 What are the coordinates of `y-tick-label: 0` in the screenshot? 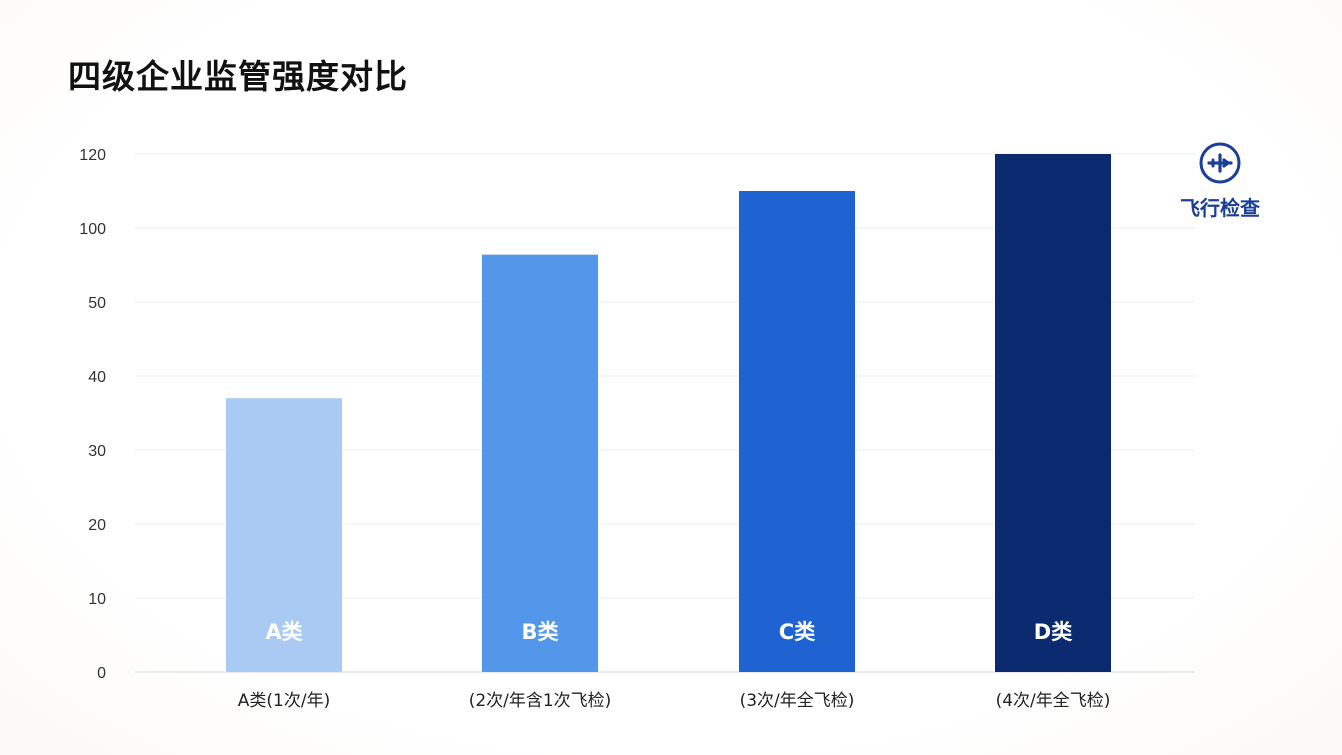 It's located at (101, 673).